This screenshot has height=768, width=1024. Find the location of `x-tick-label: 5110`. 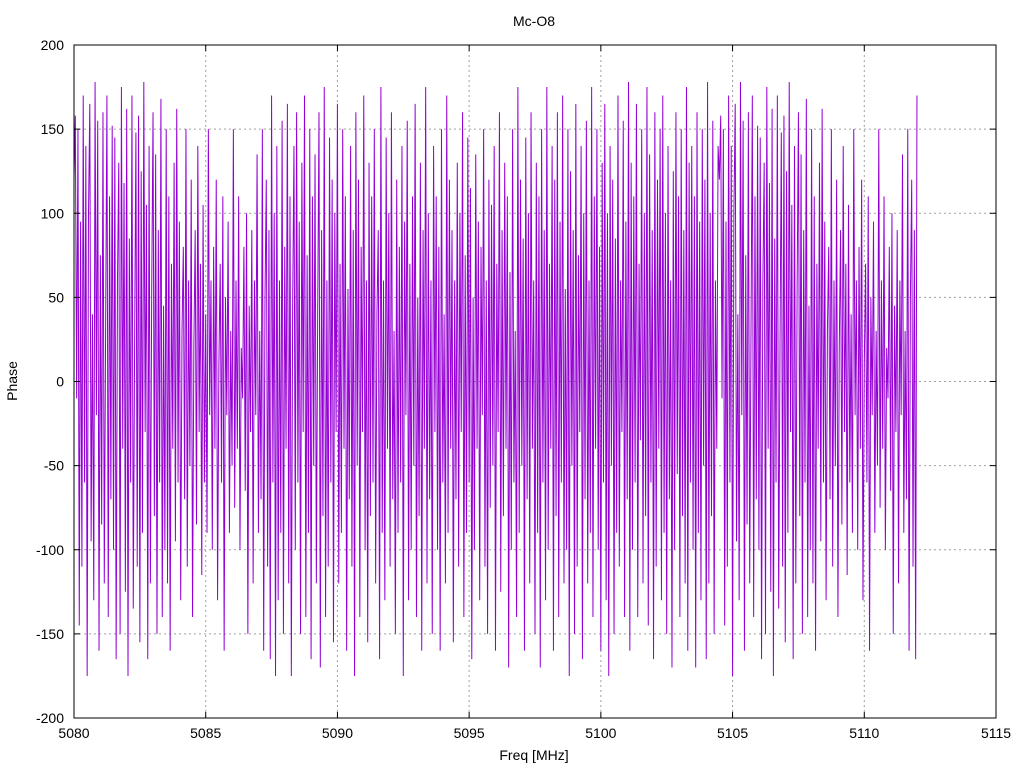

x-tick-label: 5110 is located at coordinates (864, 733).